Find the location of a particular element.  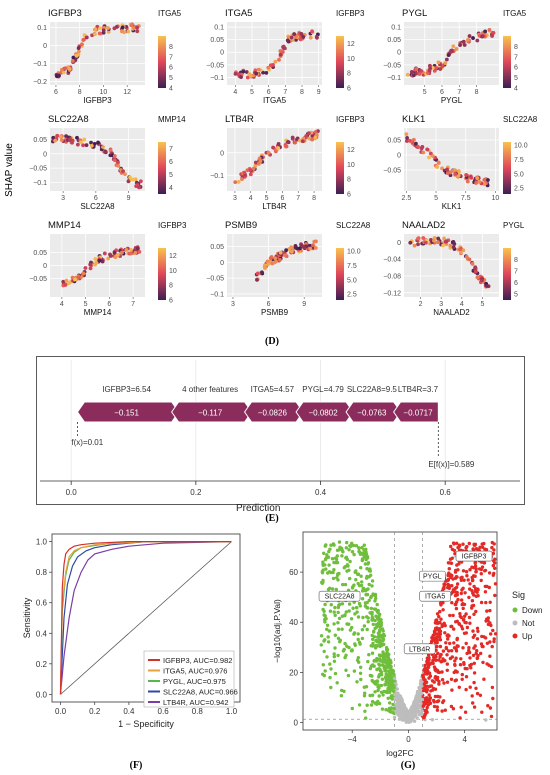

x-tick-label: 8 is located at coordinates (80, 92).